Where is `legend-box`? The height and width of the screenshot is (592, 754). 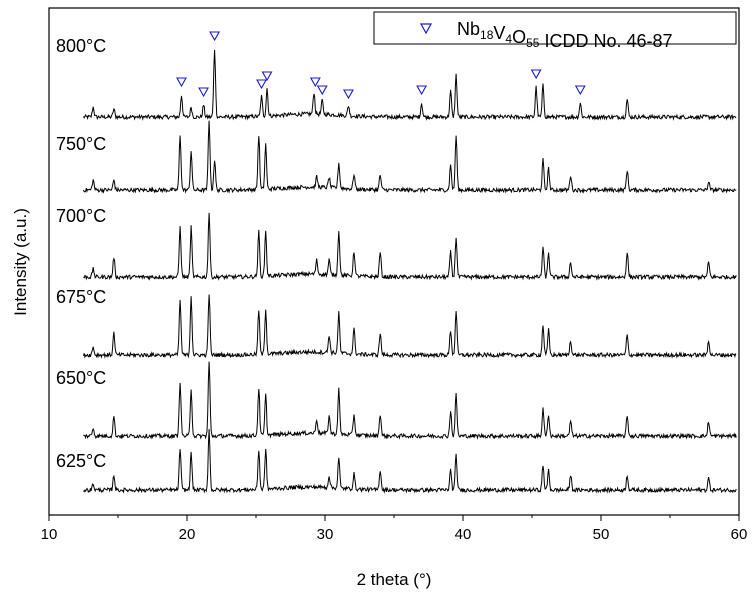
legend-box is located at coordinates (555, 28).